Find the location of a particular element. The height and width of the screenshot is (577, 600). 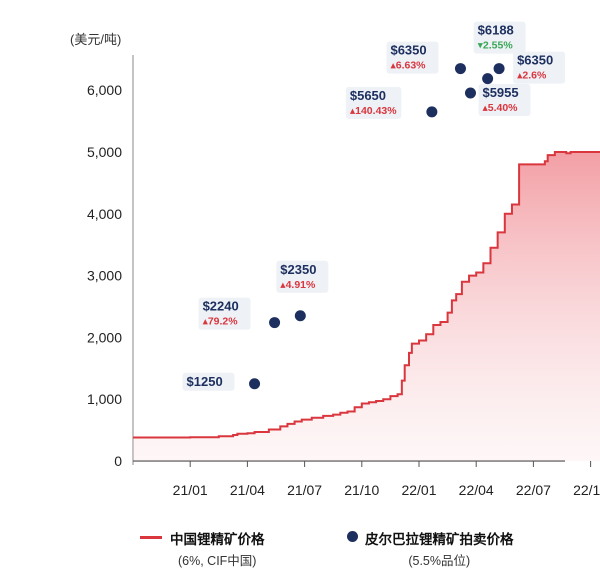

legend-line-swatch is located at coordinates (151, 537).